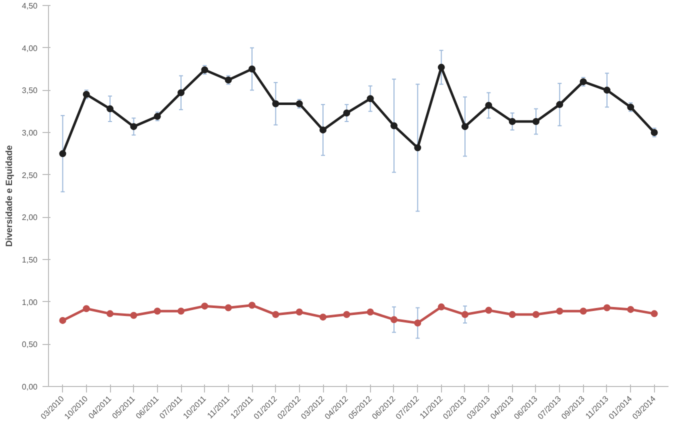  I want to click on y-tick-label: 1,00, so click(30, 302).